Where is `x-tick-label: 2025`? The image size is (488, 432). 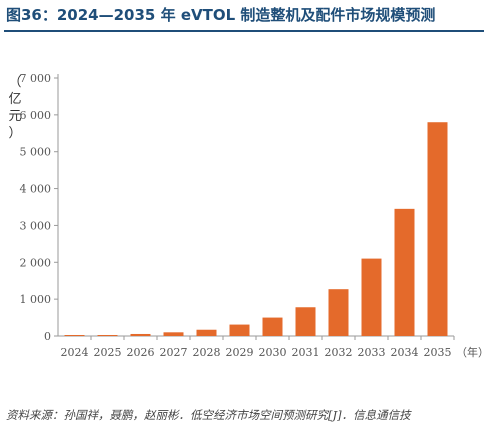
x-tick-label: 2025 is located at coordinates (108, 352).